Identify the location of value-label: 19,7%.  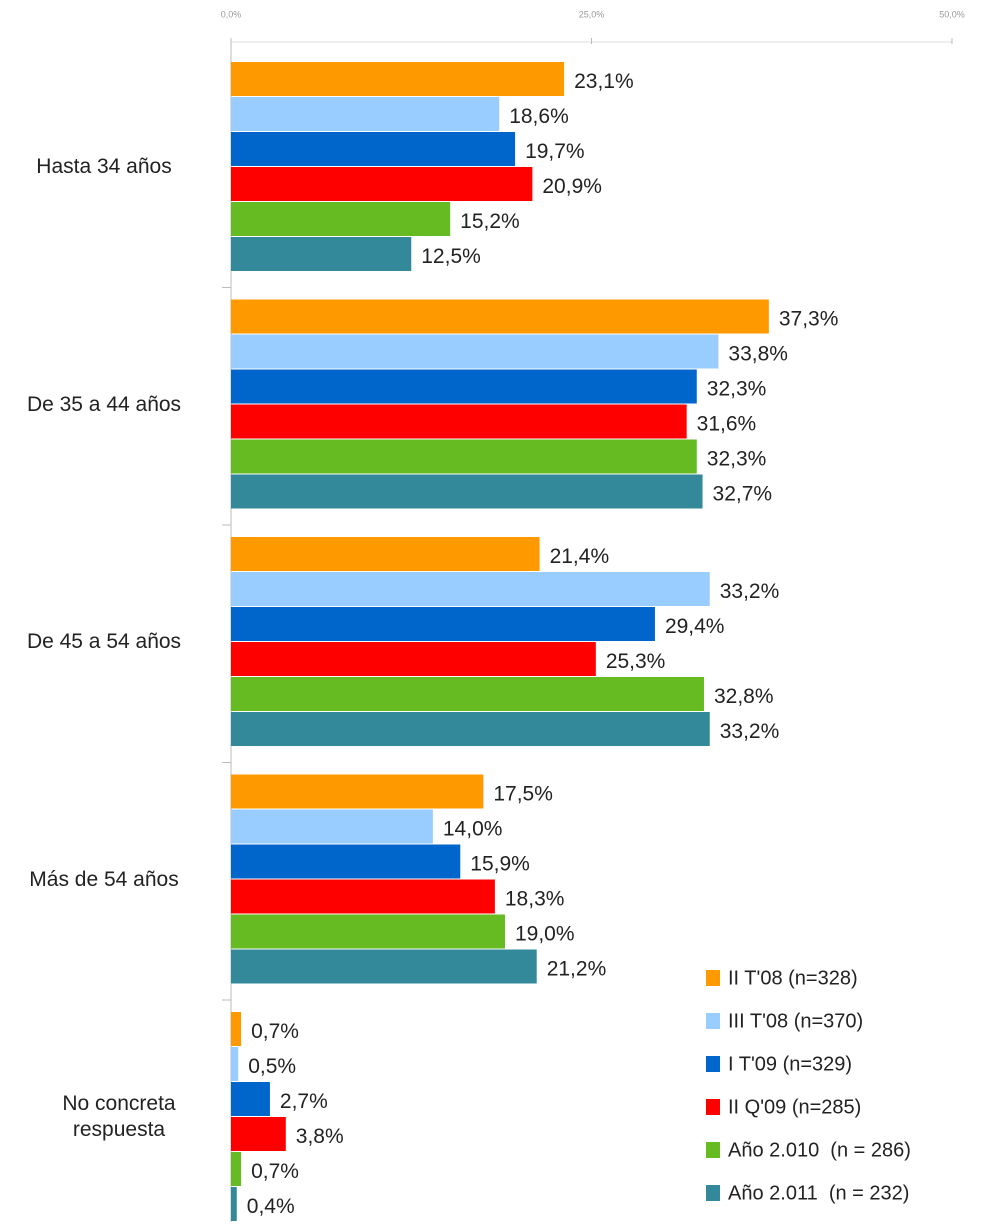
(555, 151).